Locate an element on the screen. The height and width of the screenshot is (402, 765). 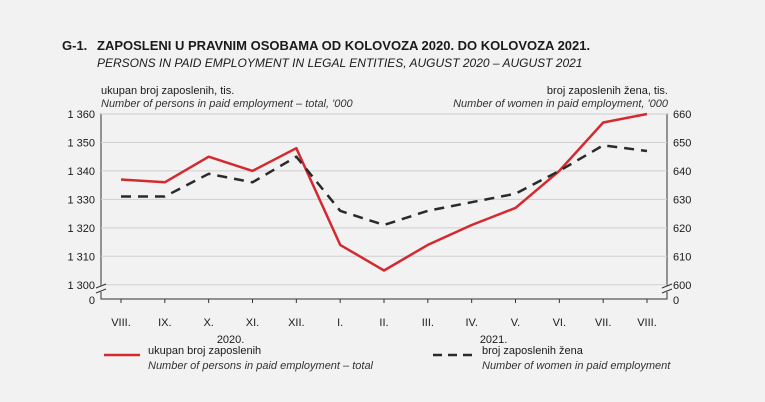
x-tick-label: XII. is located at coordinates (296, 323).